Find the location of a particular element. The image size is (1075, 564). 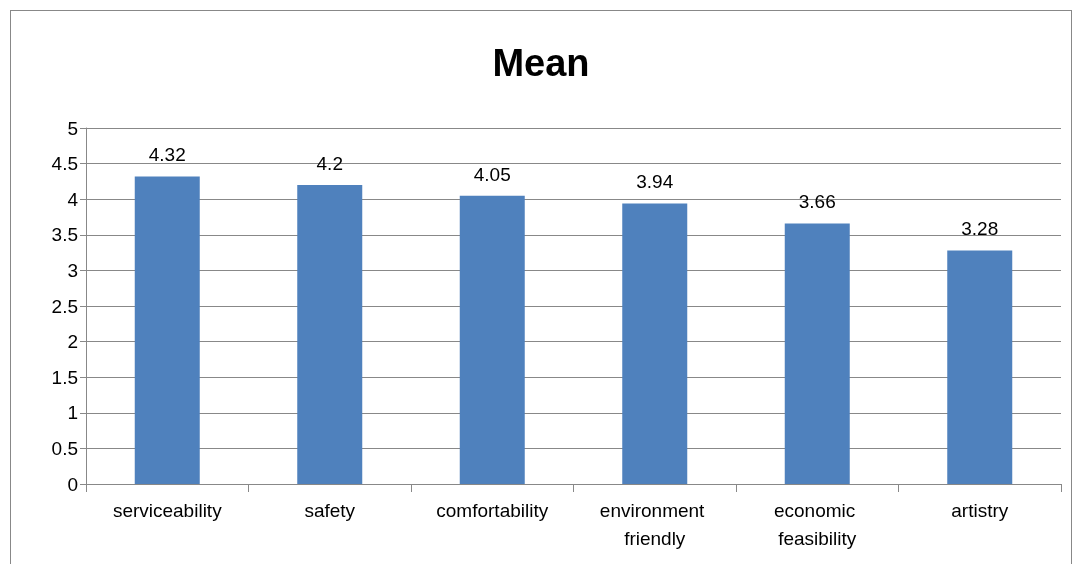

data-label: 3.66 is located at coordinates (817, 202).